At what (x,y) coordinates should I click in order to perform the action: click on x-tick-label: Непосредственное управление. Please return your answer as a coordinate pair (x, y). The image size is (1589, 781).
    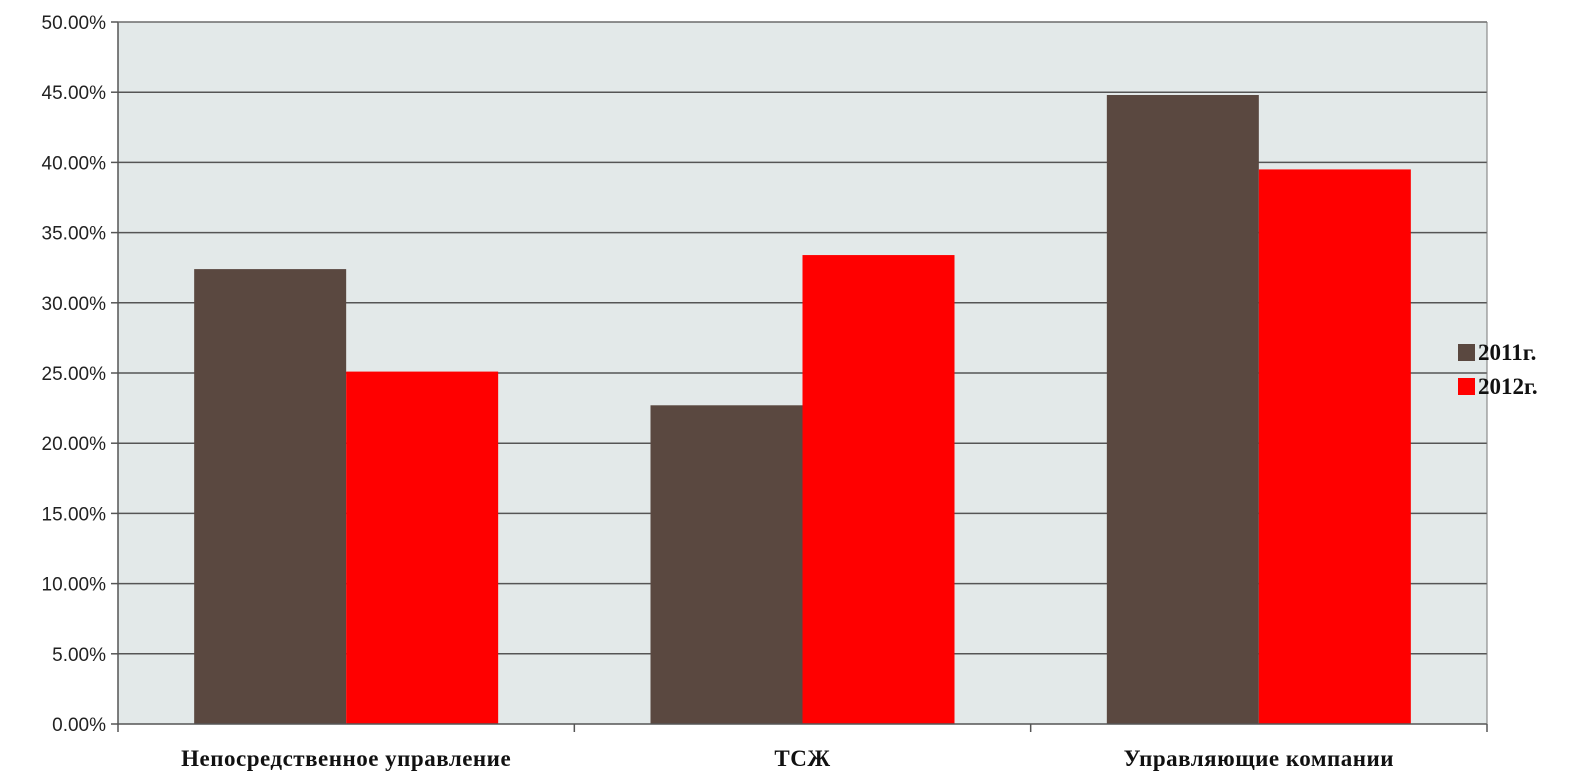
    Looking at the image, I should click on (346, 758).